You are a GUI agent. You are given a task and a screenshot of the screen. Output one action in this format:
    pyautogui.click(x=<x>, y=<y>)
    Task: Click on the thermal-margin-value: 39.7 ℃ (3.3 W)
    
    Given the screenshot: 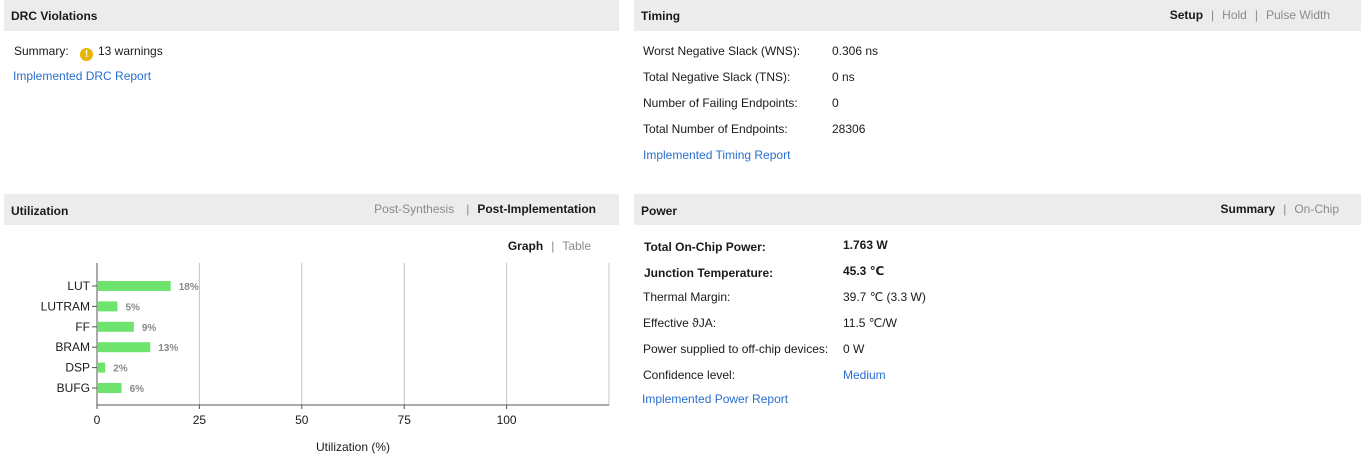 What is the action you would take?
    pyautogui.click(x=884, y=297)
    